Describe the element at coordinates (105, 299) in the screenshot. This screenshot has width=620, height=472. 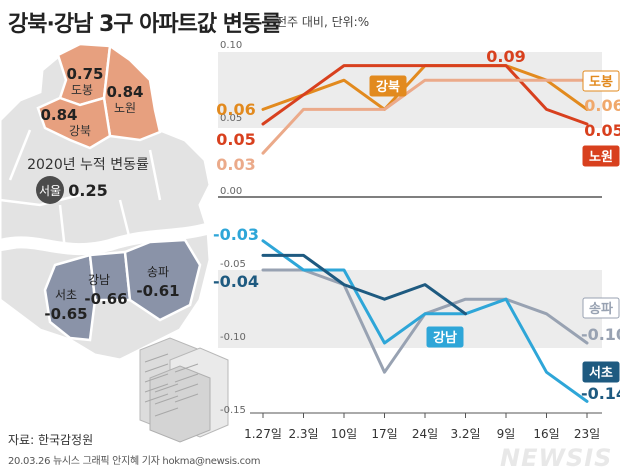
I see `map-value-gangnam: -0.66` at that location.